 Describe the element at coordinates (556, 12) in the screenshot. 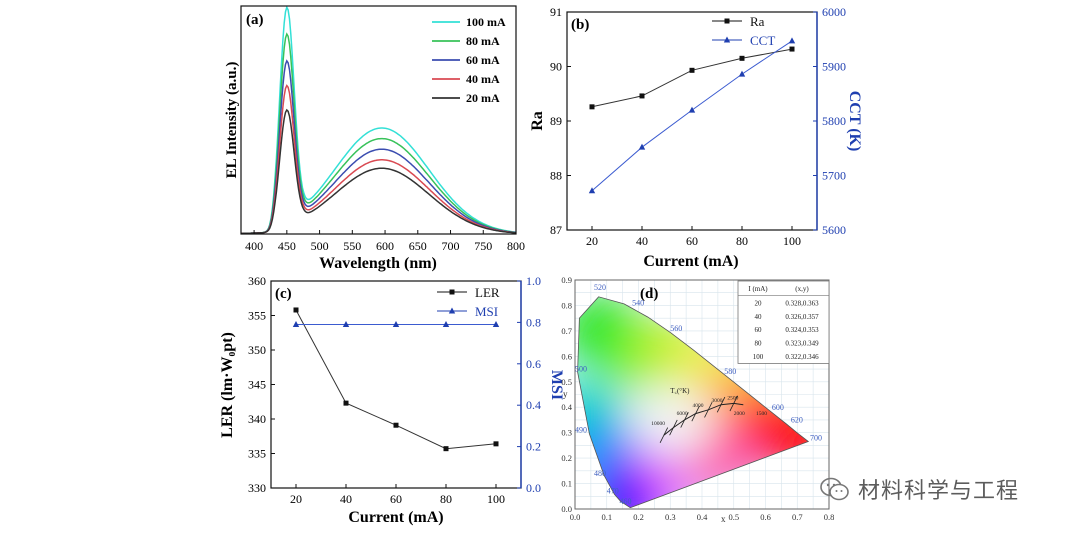

I see `y-tick-label: 91` at that location.